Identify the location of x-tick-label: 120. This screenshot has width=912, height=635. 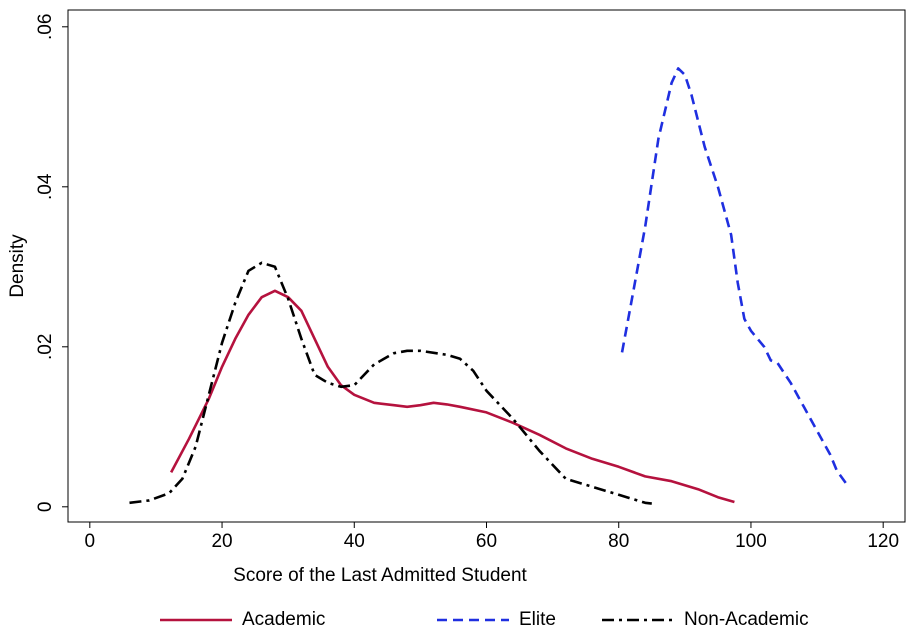
(883, 541).